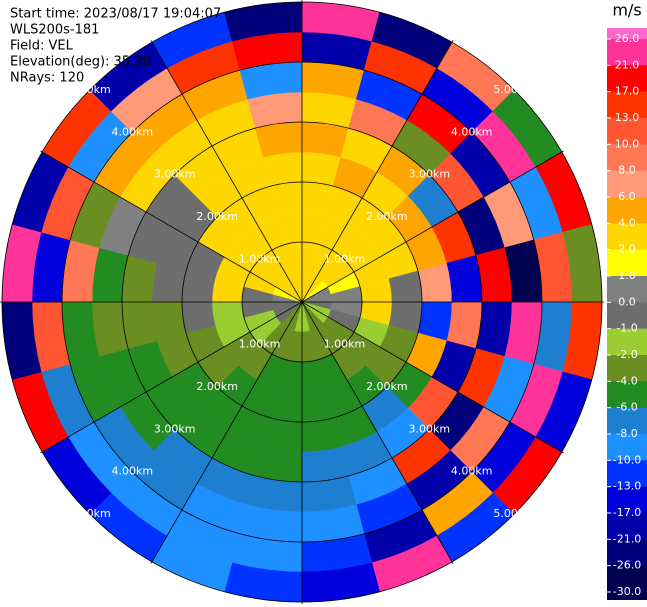 Image resolution: width=647 pixels, height=607 pixels. Describe the element at coordinates (47, 78) in the screenshot. I see `info-line: NRays: 120` at that location.